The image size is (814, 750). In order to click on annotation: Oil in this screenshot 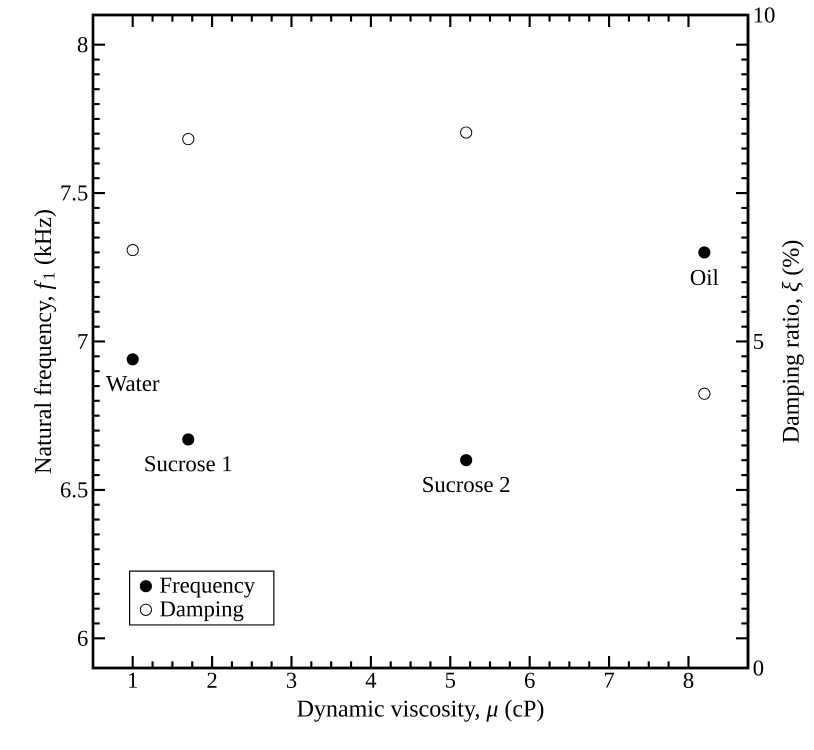, I will do `click(704, 277)`.